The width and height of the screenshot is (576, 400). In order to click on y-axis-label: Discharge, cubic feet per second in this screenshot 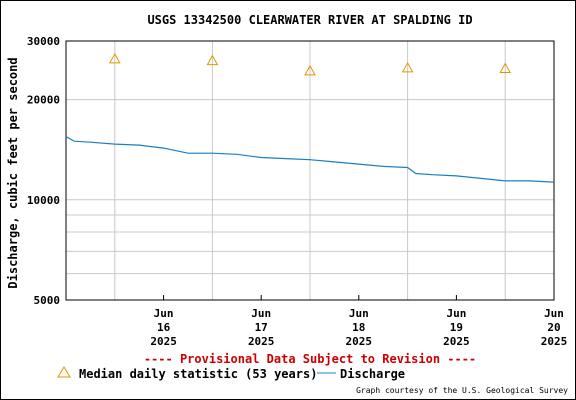, I will do `click(13, 172)`.